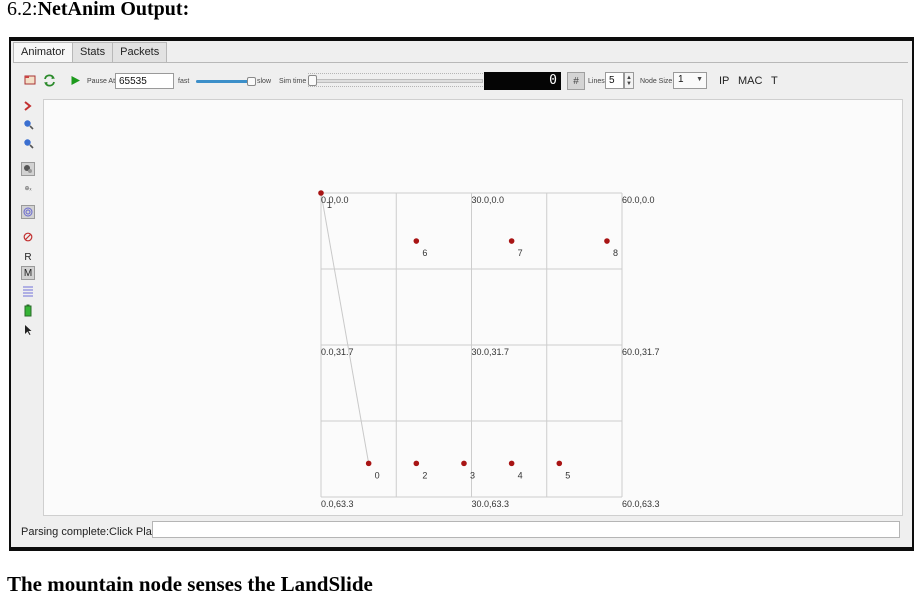  I want to click on node-label: 0, so click(377, 475).